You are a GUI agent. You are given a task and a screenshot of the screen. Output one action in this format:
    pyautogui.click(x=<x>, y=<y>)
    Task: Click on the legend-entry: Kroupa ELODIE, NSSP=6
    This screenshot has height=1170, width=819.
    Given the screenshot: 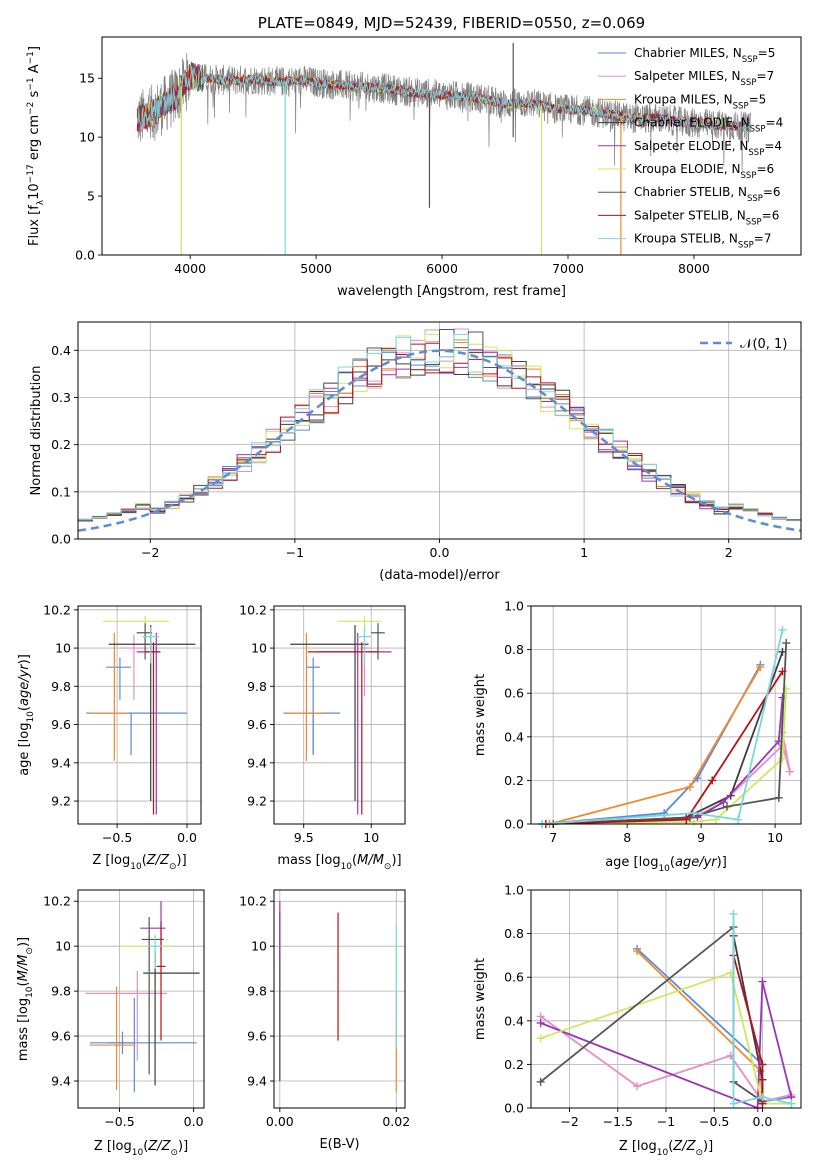 What is the action you would take?
    pyautogui.click(x=704, y=171)
    